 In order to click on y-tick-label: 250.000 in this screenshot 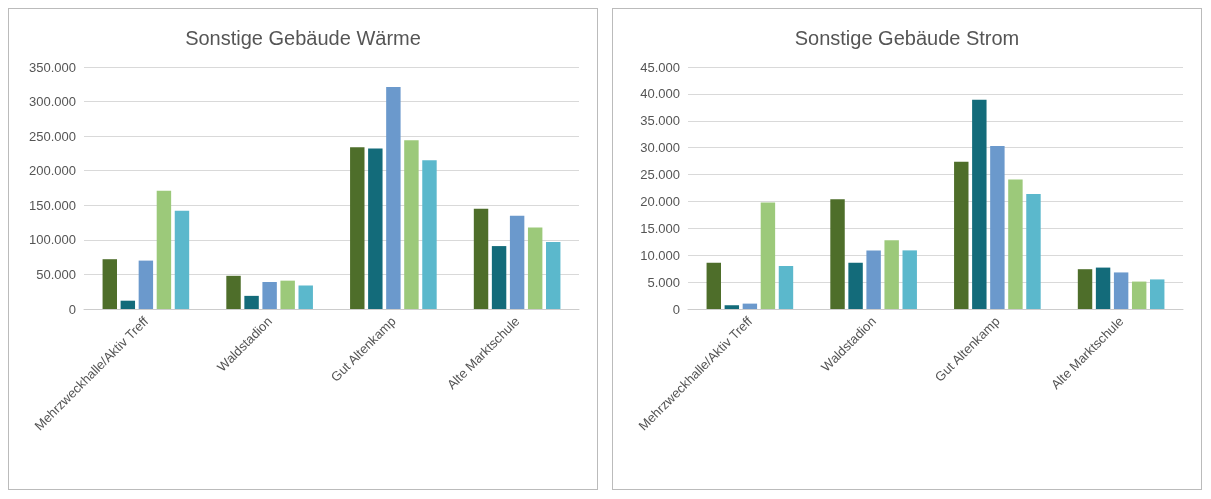, I will do `click(52, 136)`.